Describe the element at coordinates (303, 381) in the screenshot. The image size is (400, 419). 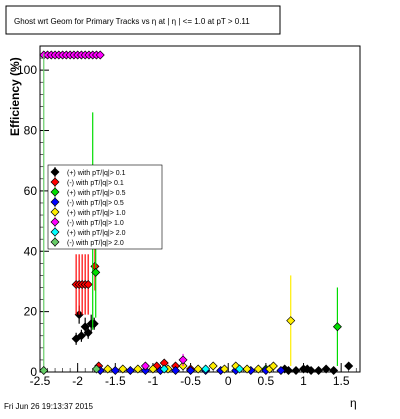
I see `x-tick-label: 1` at that location.